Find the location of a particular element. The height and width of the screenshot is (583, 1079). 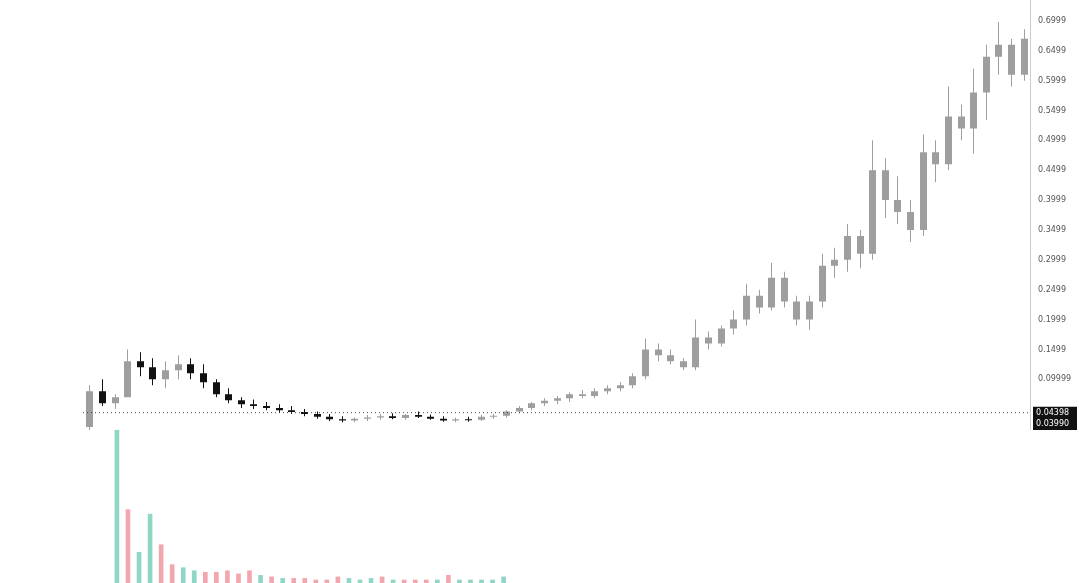

y-tick-label: 0.2499 is located at coordinates (1052, 289).